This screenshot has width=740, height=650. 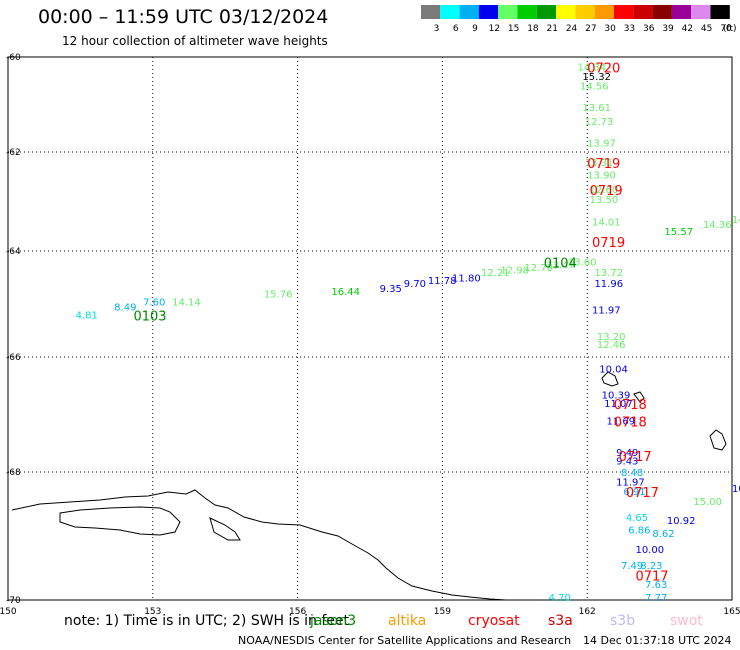 I want to click on colorbar-label: 30, so click(x=610, y=29).